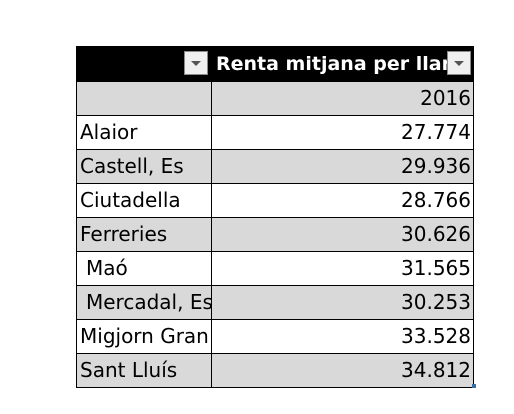 The height and width of the screenshot is (414, 514). I want to click on value-cell: 30.626, so click(343, 234).